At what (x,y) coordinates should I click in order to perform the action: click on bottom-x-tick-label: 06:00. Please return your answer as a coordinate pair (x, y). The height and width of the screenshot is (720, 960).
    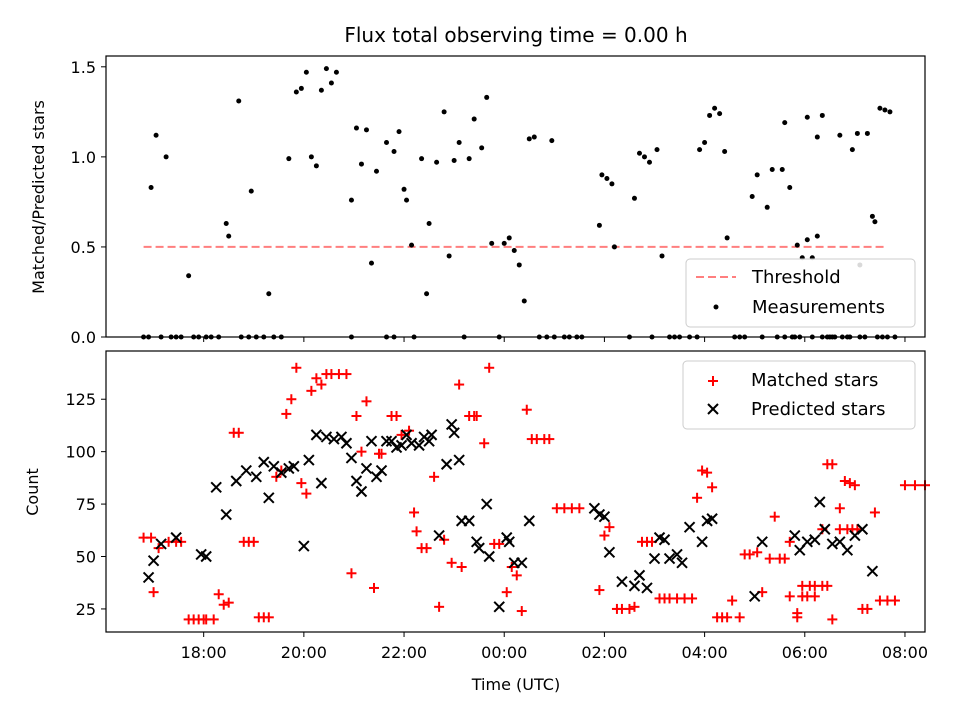
    Looking at the image, I should click on (805, 652).